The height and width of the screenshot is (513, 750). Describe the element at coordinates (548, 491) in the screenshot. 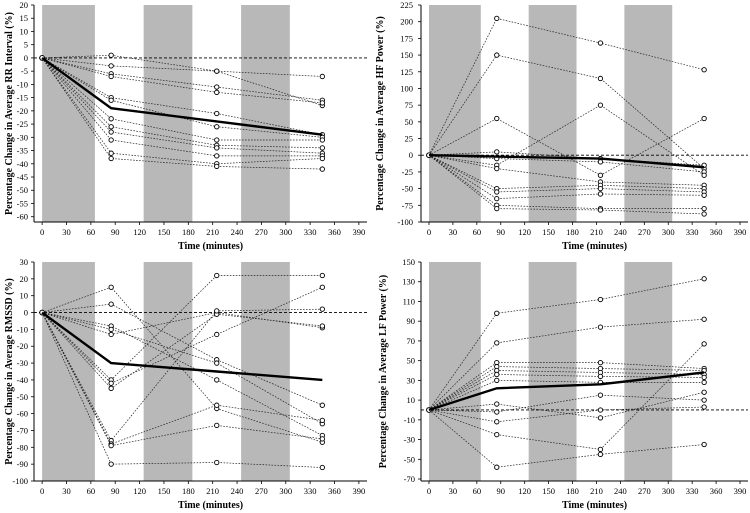

I see `x-tick-label: 150` at that location.